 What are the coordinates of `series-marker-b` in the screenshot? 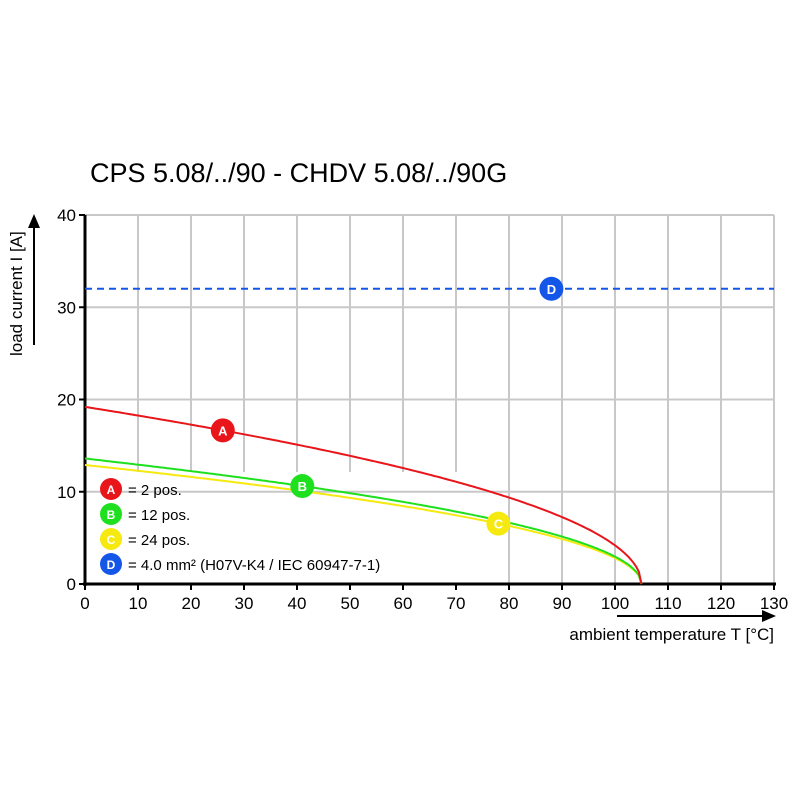 It's located at (302, 486).